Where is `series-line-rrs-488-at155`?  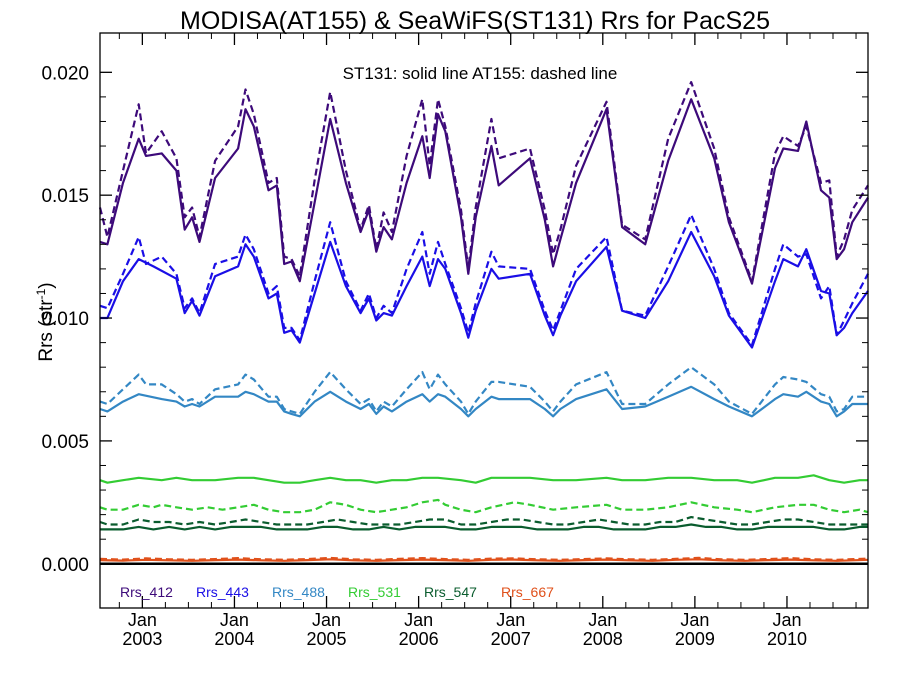
series-line-rrs-488-at155 is located at coordinates (483, 390).